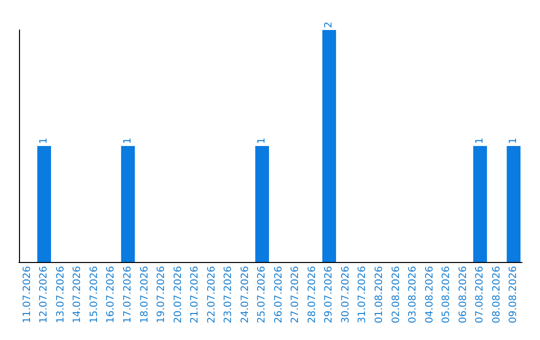 This screenshot has height=340, width=540. What do you see at coordinates (463, 295) in the screenshot?
I see `x-tick-label: 06.08.2026` at bounding box center [463, 295].